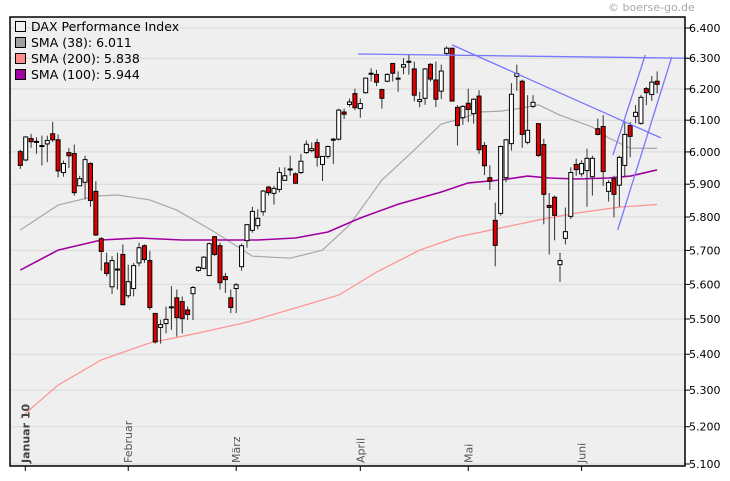 The width and height of the screenshot is (730, 481). Describe the element at coordinates (705, 152) in the screenshot. I see `y-tick-label: 6.000` at that location.